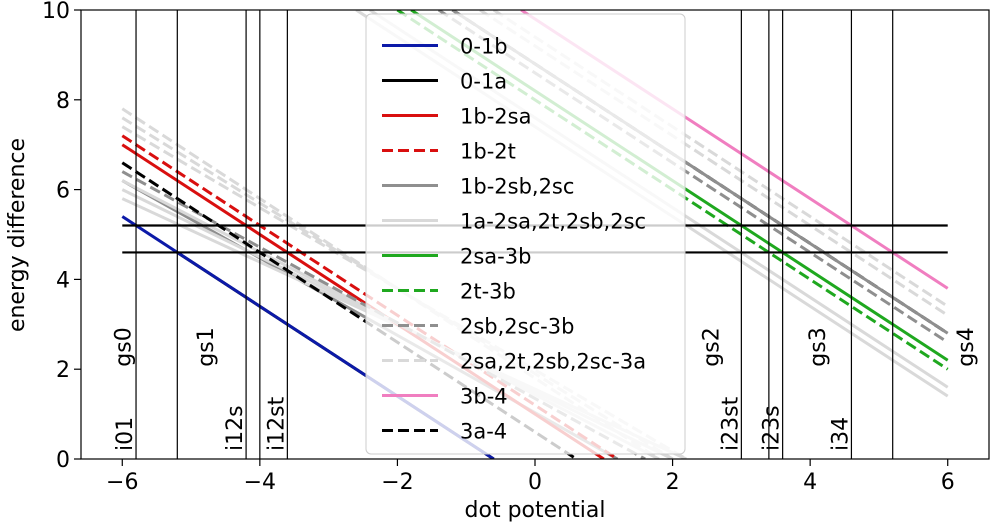  What do you see at coordinates (125, 434) in the screenshot?
I see `transition-label-i01: i01` at bounding box center [125, 434].